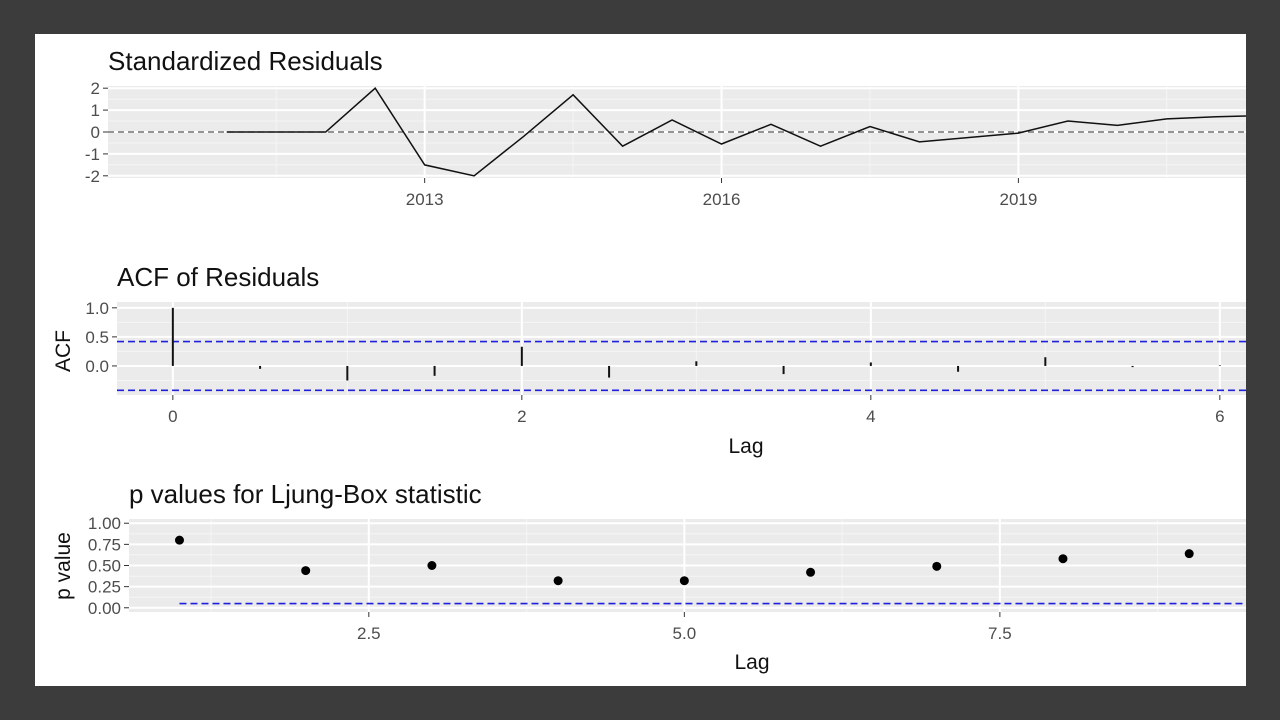 The image size is (1280, 720). I want to click on y-tick-labels: 0.00 0.25 0.50 0.75 1.00, so click(108, 566).